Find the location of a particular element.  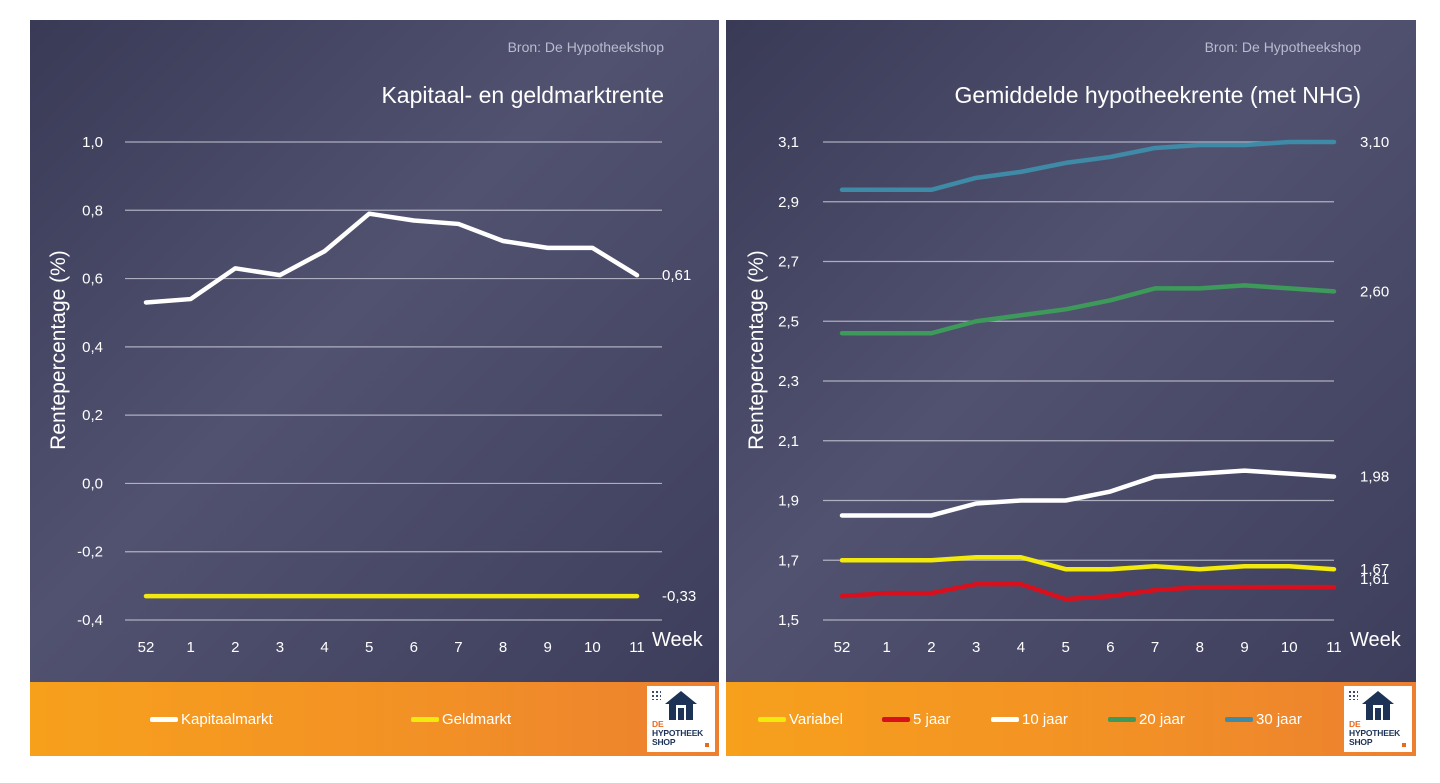

y-tick-label: 2,1 is located at coordinates (788, 441).